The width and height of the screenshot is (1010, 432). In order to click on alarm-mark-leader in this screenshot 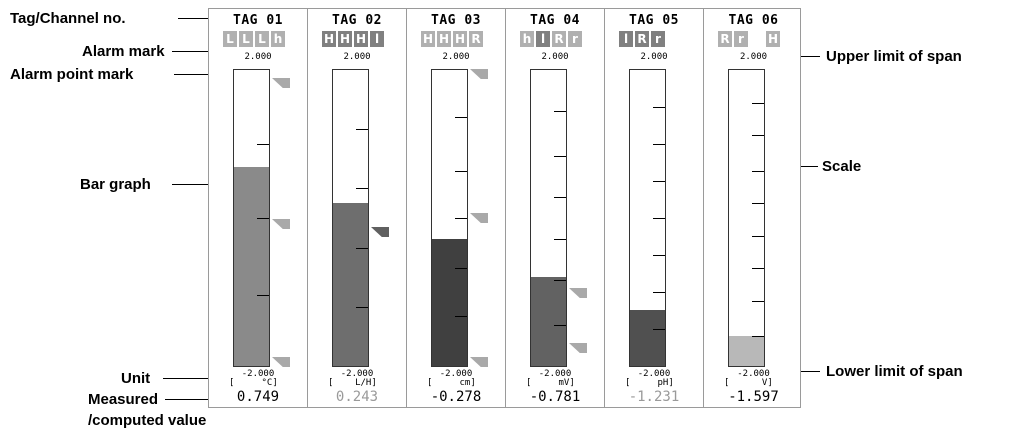, I will do `click(198, 51)`.